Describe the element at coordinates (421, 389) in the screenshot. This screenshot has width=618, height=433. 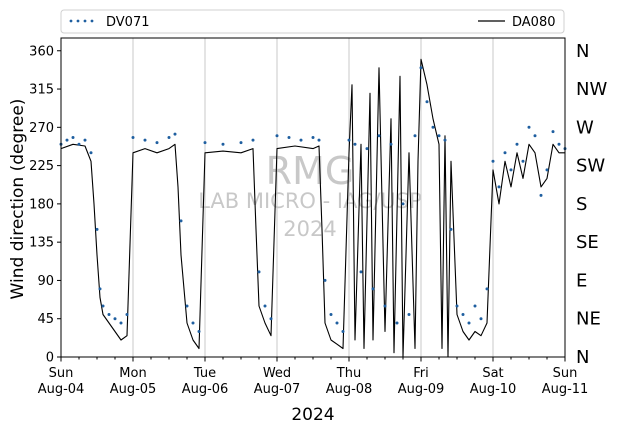
I see `x-tick-date: Aug-09` at that location.